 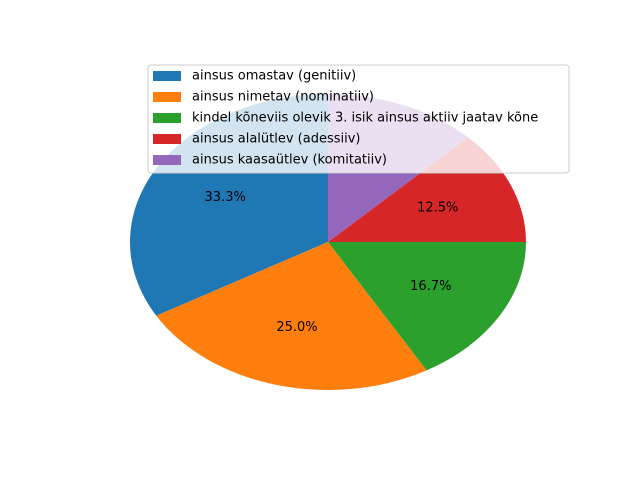 I want to click on pie-slice-percent-label: 16.7%, so click(x=430, y=286).